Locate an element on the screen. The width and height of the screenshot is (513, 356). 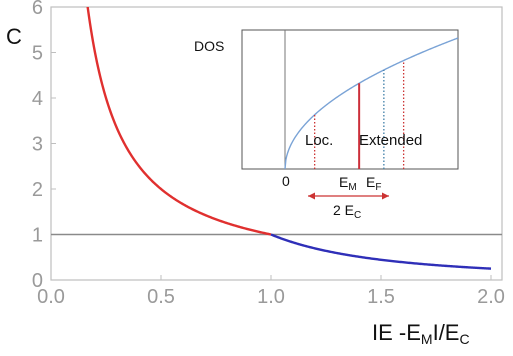
y-tick-label: 0 is located at coordinates (37, 281).